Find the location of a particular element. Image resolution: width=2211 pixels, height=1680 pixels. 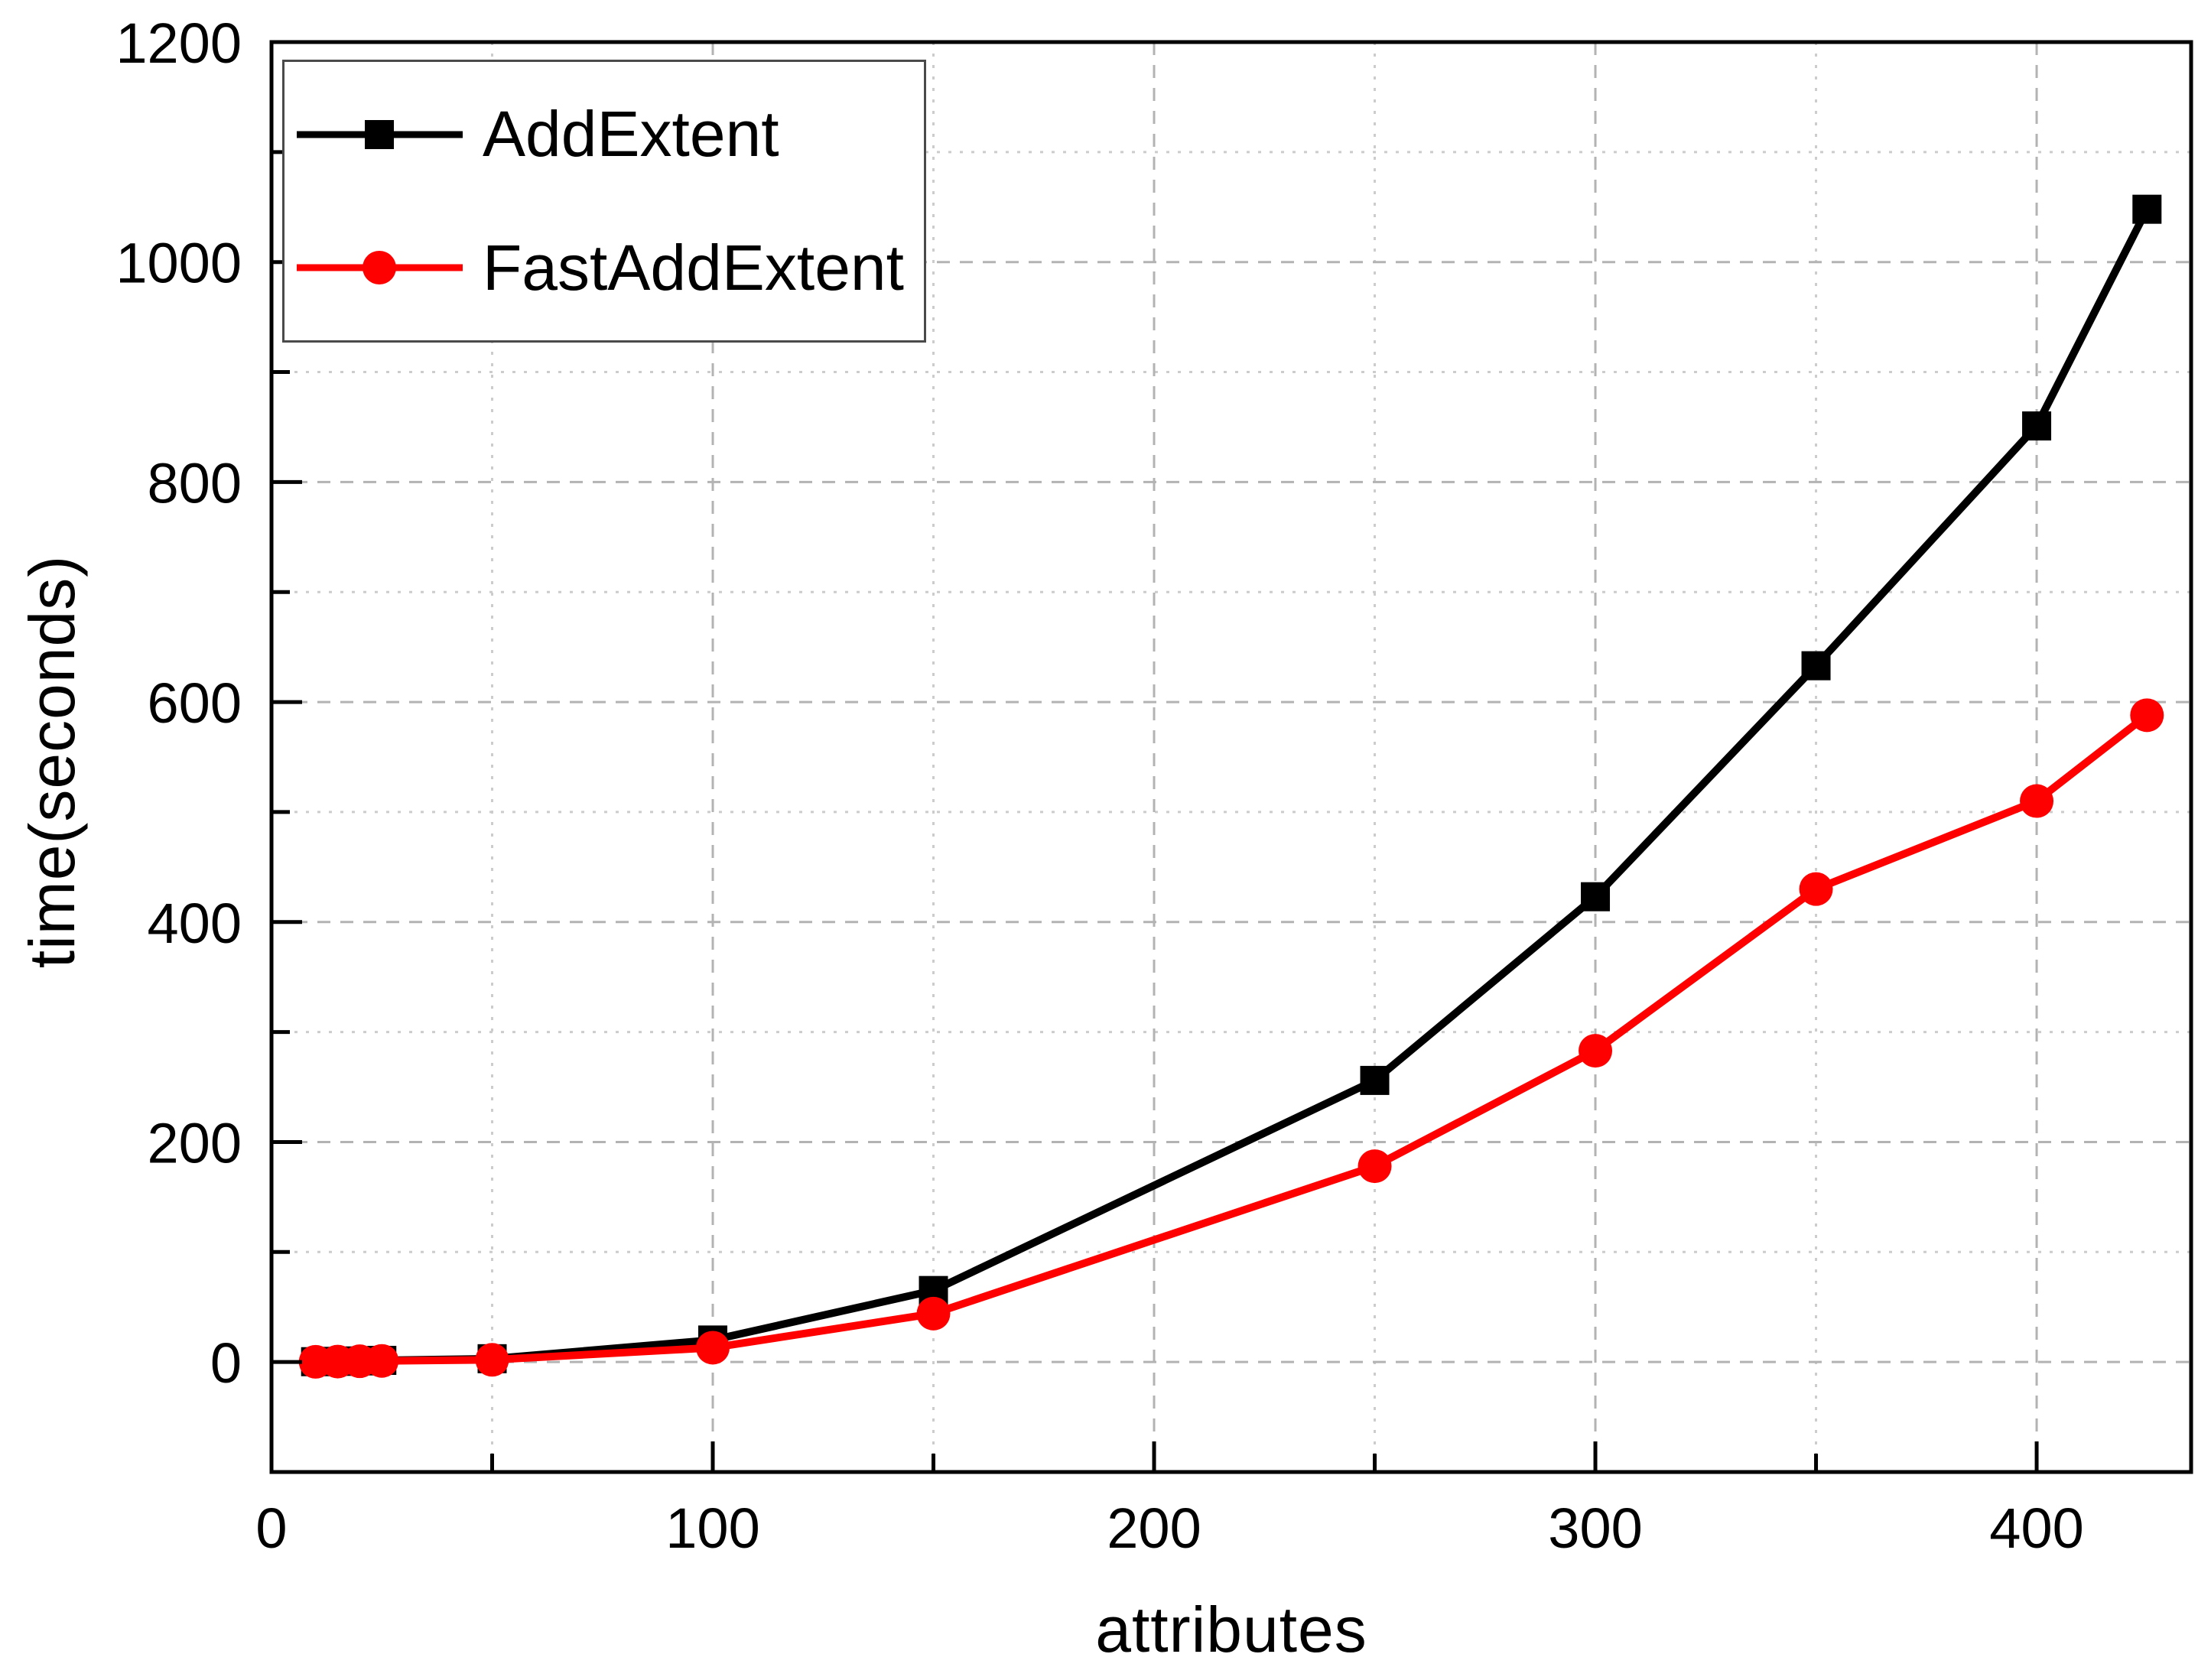

addextent-line-sample is located at coordinates (380, 135).